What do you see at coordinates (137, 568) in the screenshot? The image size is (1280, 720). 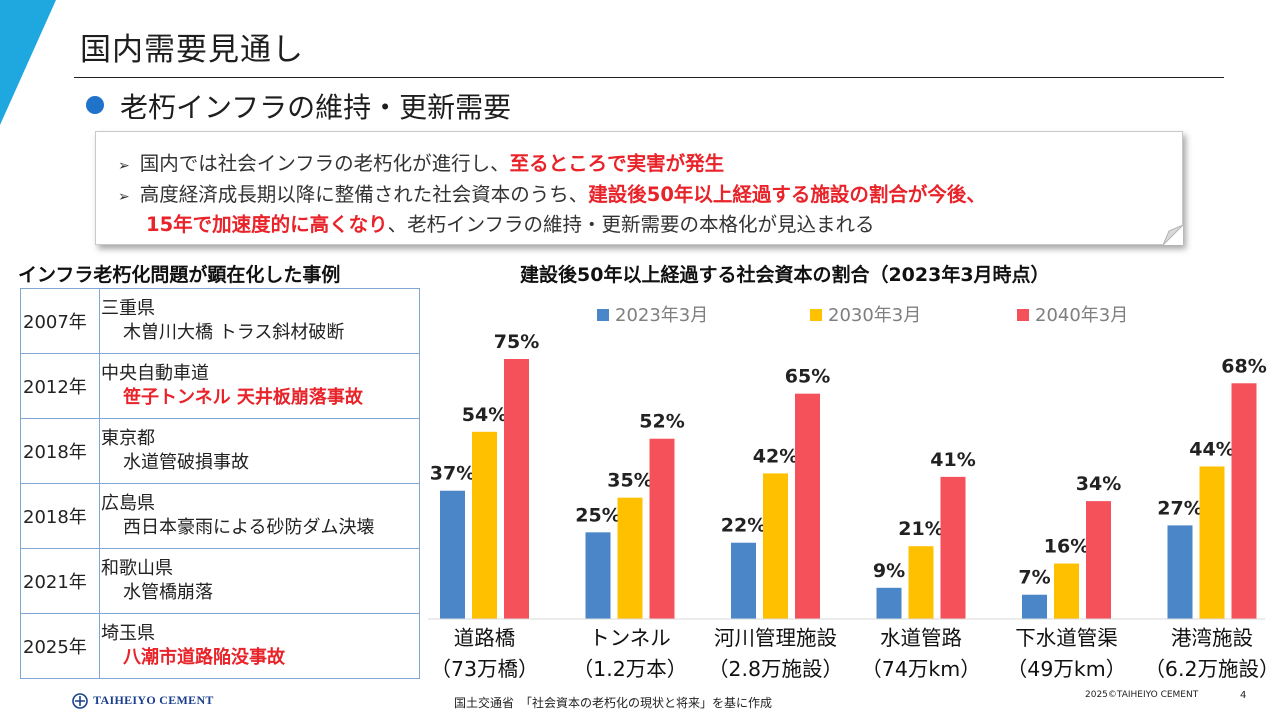 I see `case-place: 和歌山県` at bounding box center [137, 568].